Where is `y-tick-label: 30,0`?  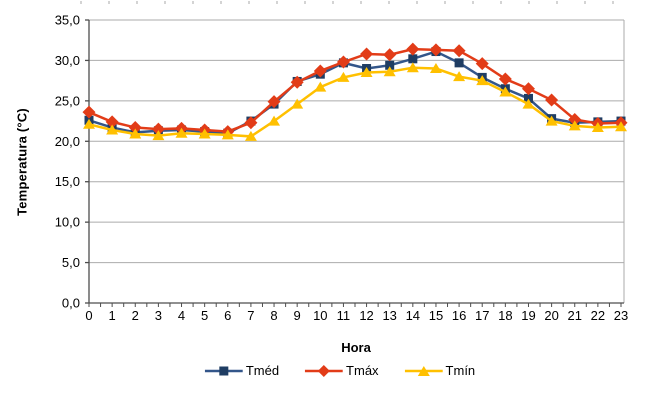
y-tick-label: 30,0 is located at coordinates (67, 60).